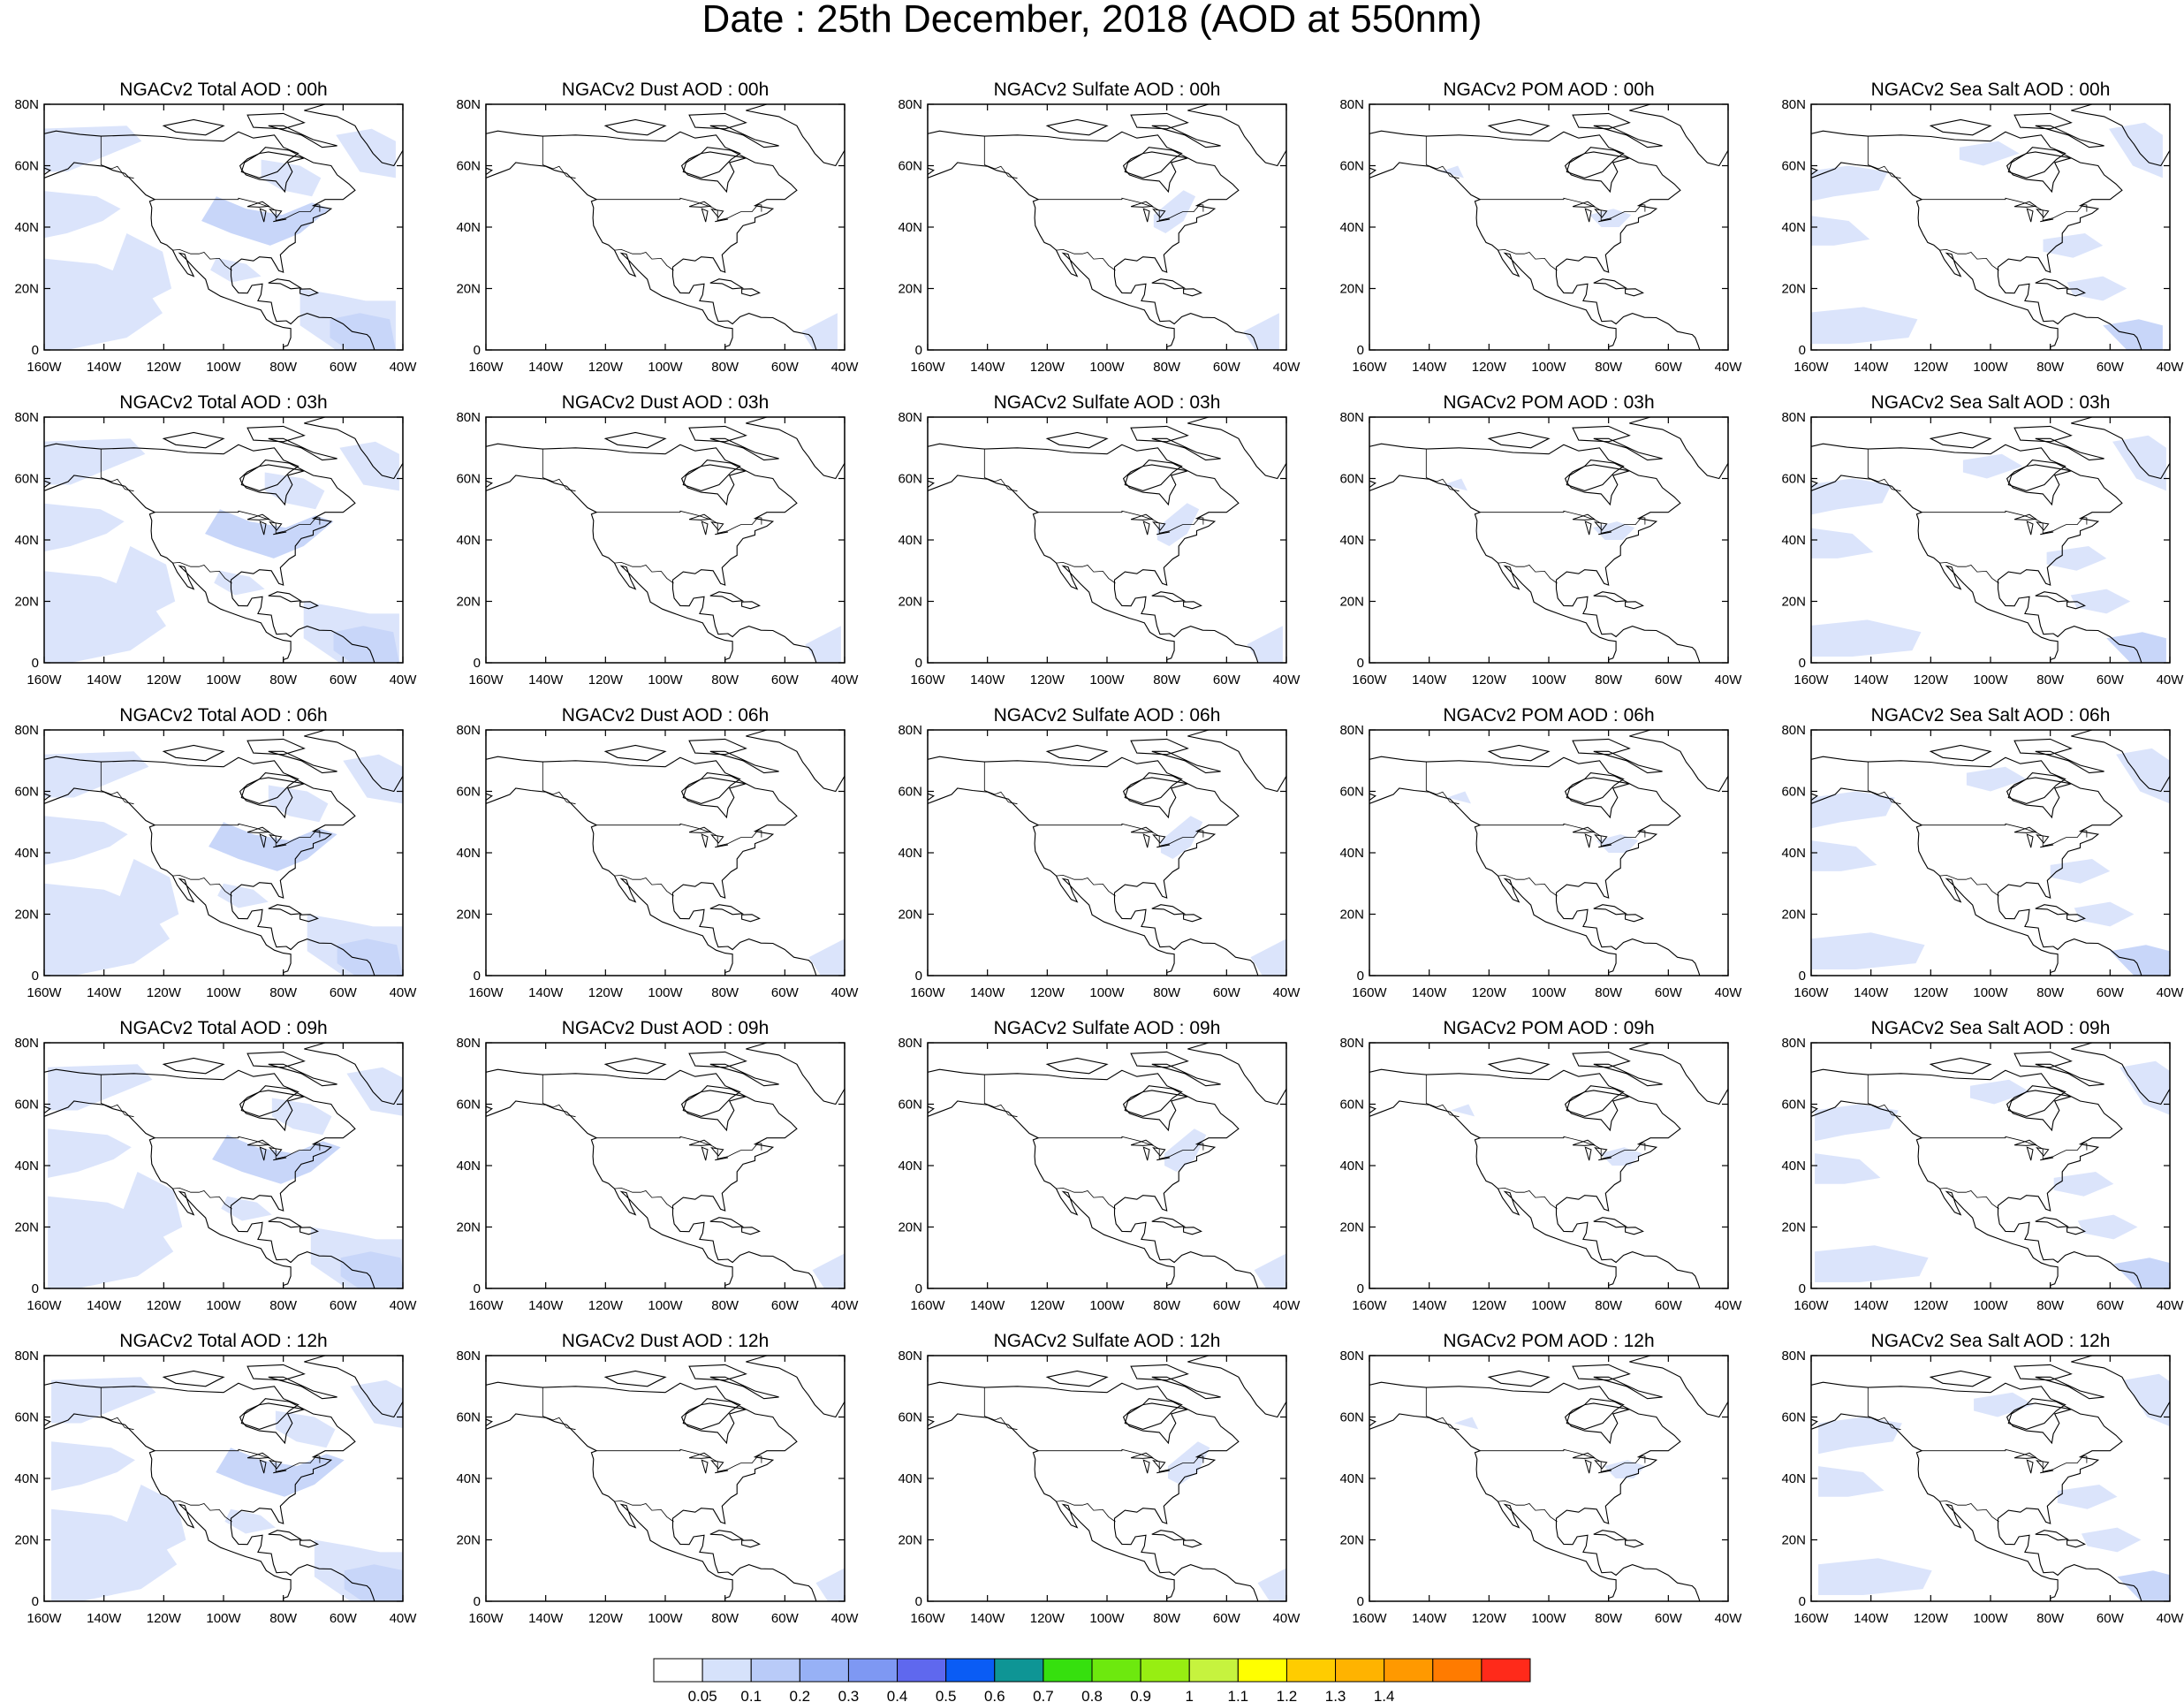  What do you see at coordinates (1871, 367) in the screenshot?
I see `x-tick-label: 140W` at bounding box center [1871, 367].